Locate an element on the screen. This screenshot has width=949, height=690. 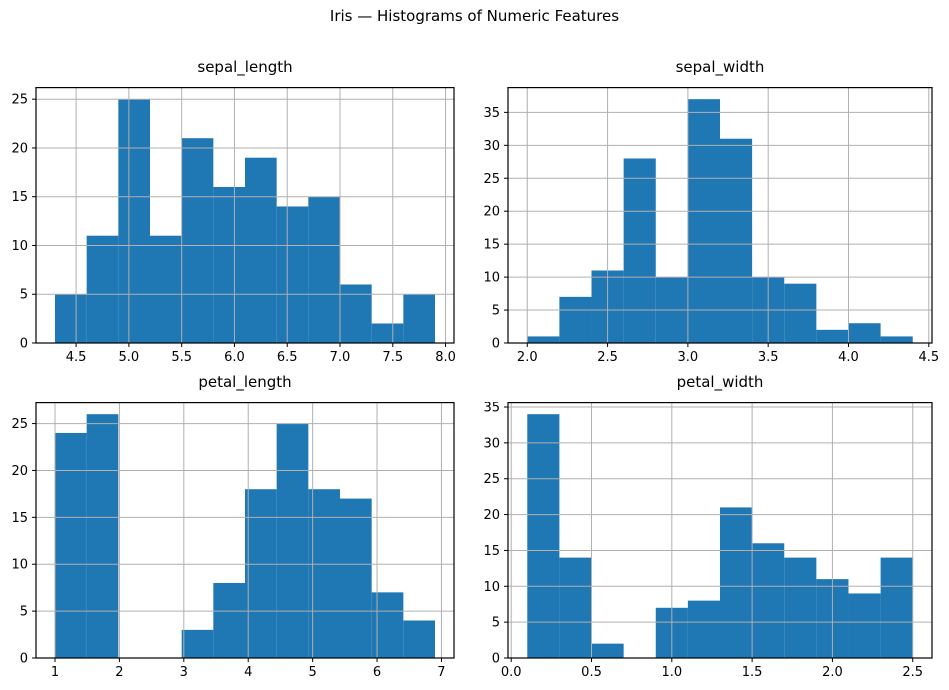
svg-text: 0.5 is located at coordinates (591, 672).